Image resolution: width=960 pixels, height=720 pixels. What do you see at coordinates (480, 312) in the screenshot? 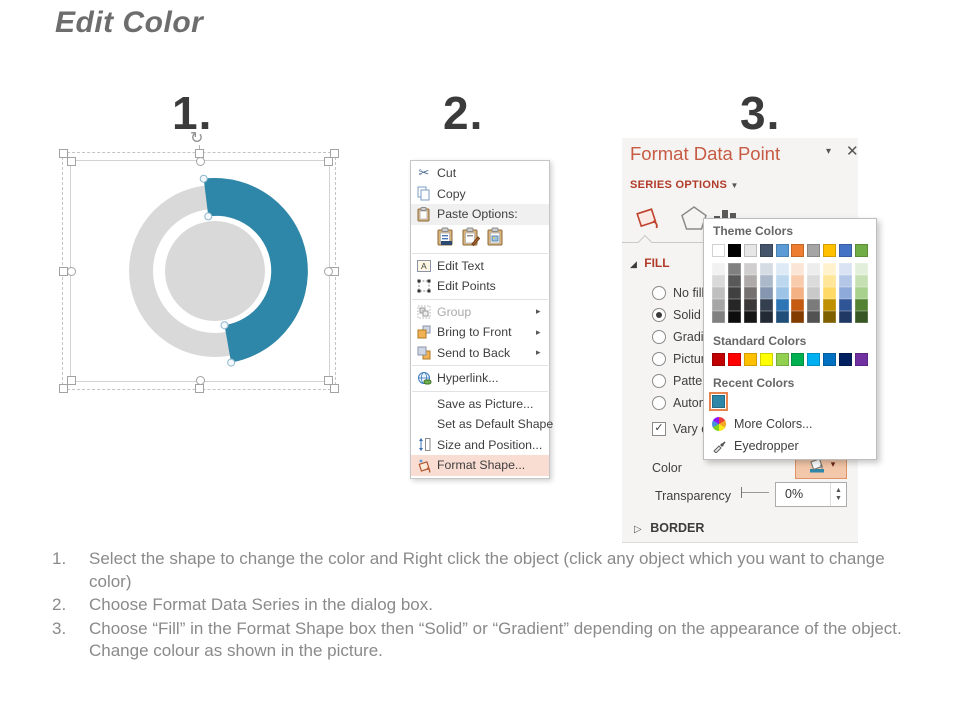
I see `menu-item-group: Group ▸` at bounding box center [480, 312].